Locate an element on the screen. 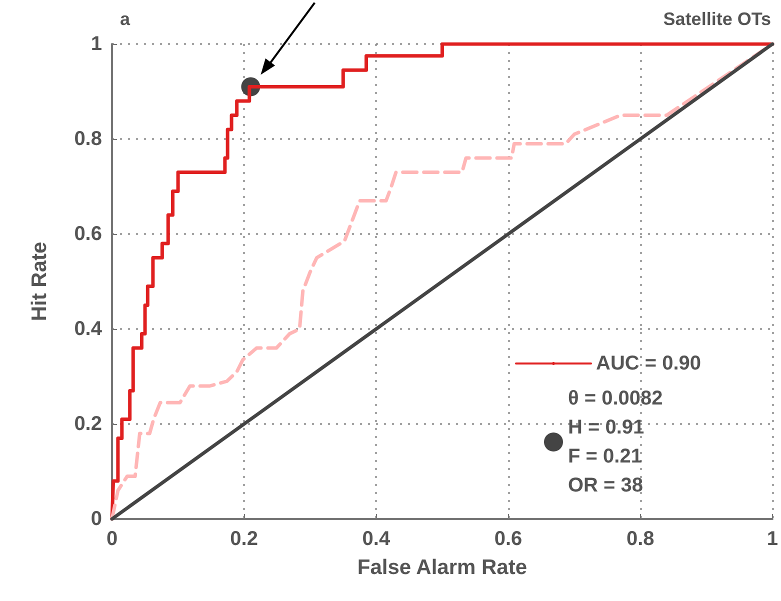 The width and height of the screenshot is (781, 601). y-tick-label: 0.6 is located at coordinates (88, 234).